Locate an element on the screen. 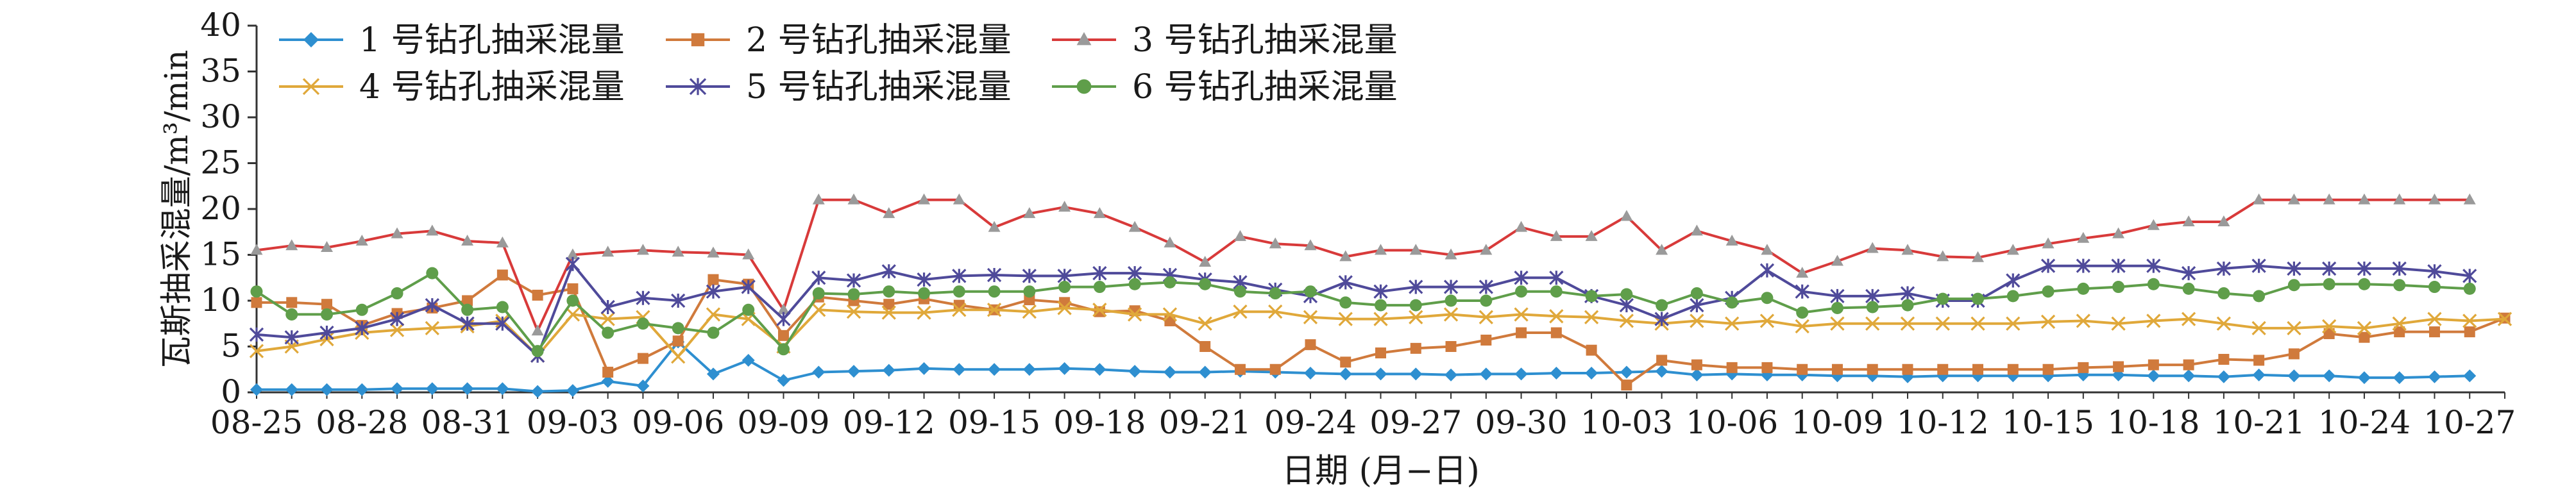 The width and height of the screenshot is (2576, 493). x-tick-label: 09-12 is located at coordinates (889, 422).